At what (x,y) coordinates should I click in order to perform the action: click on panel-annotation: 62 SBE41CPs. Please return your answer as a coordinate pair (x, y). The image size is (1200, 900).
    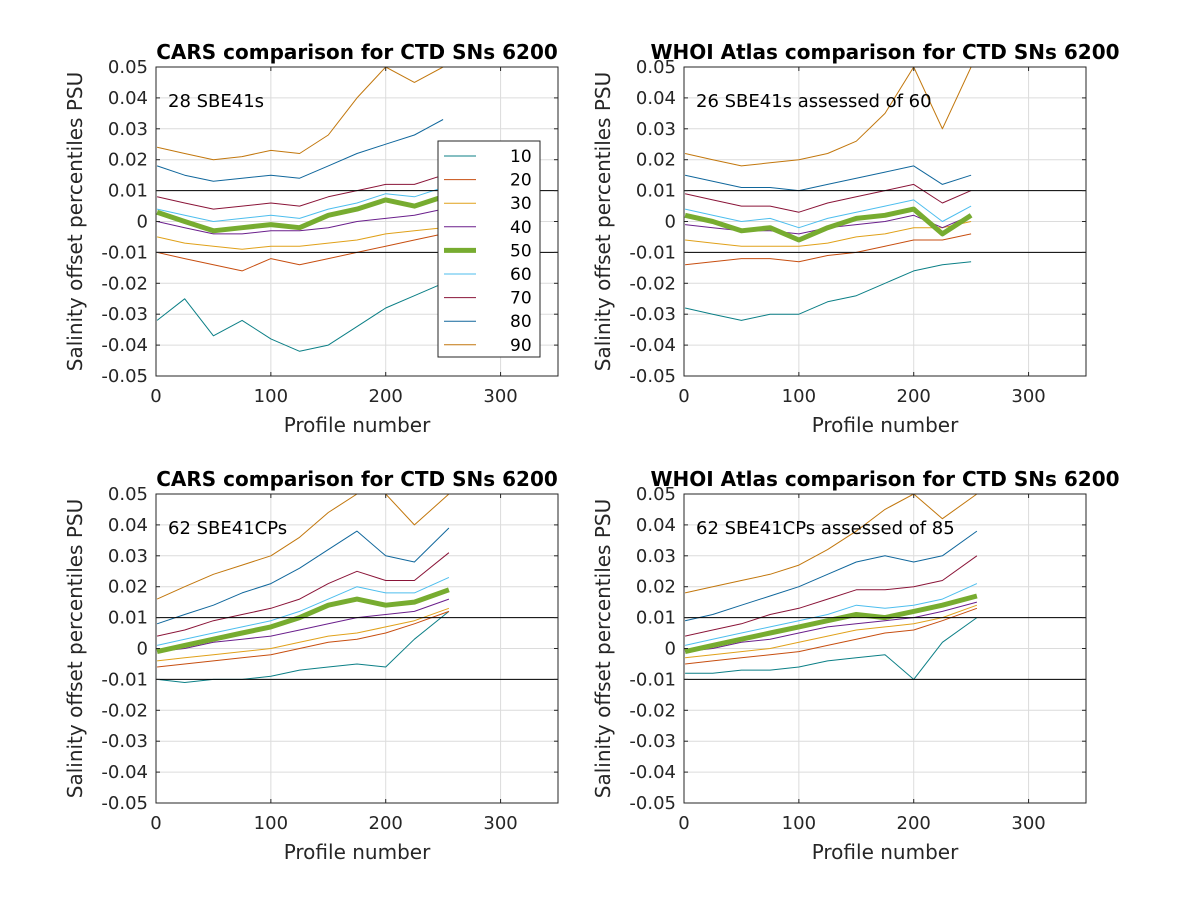
    Looking at the image, I should click on (227, 528).